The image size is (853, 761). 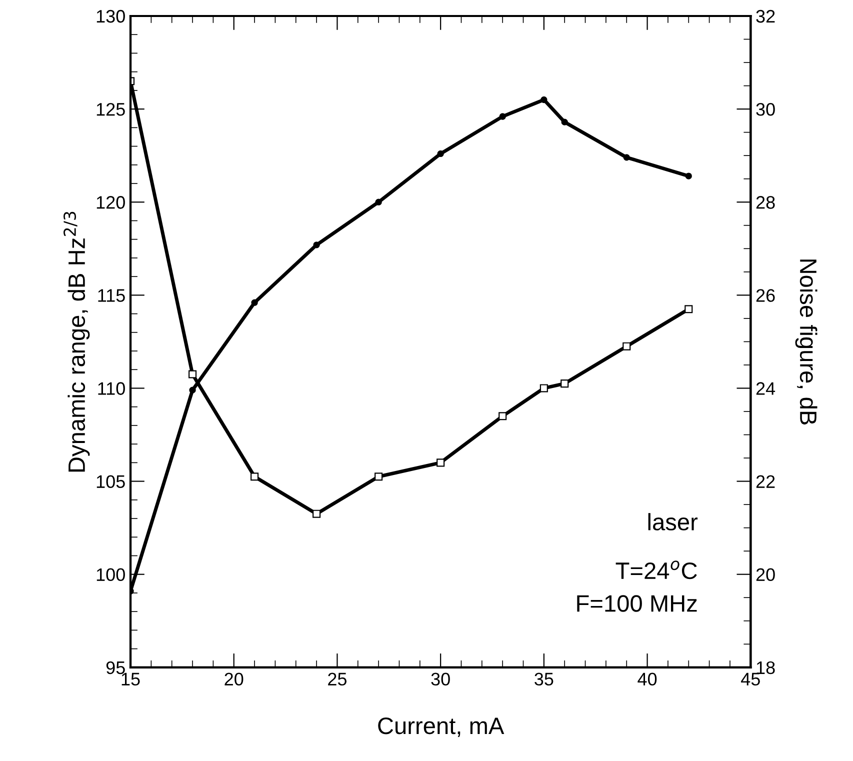 What do you see at coordinates (647, 679) in the screenshot?
I see `x-tick-label: 40` at bounding box center [647, 679].